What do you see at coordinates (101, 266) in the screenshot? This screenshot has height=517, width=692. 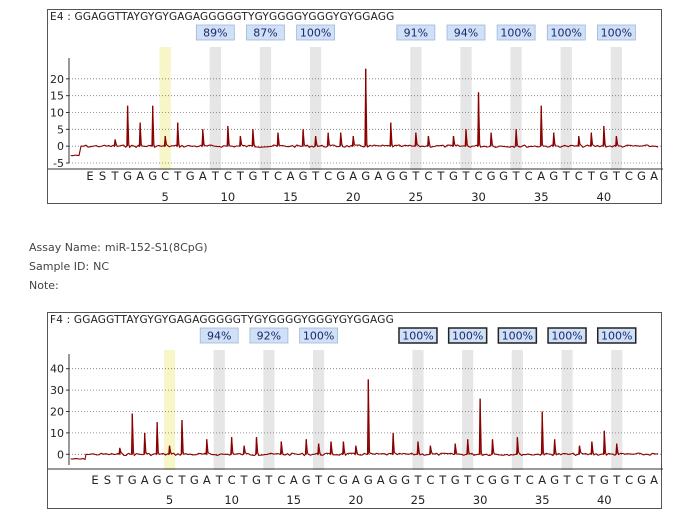 I see `sample-id-value: NC` at bounding box center [101, 266].